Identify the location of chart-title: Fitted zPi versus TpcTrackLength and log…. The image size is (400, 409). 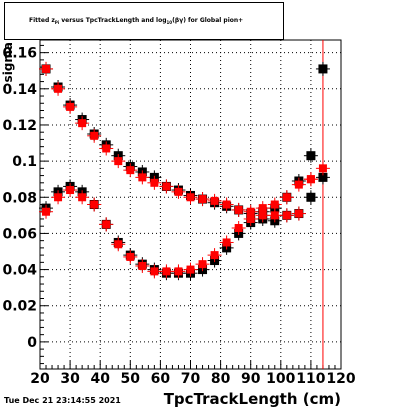
(136, 21).